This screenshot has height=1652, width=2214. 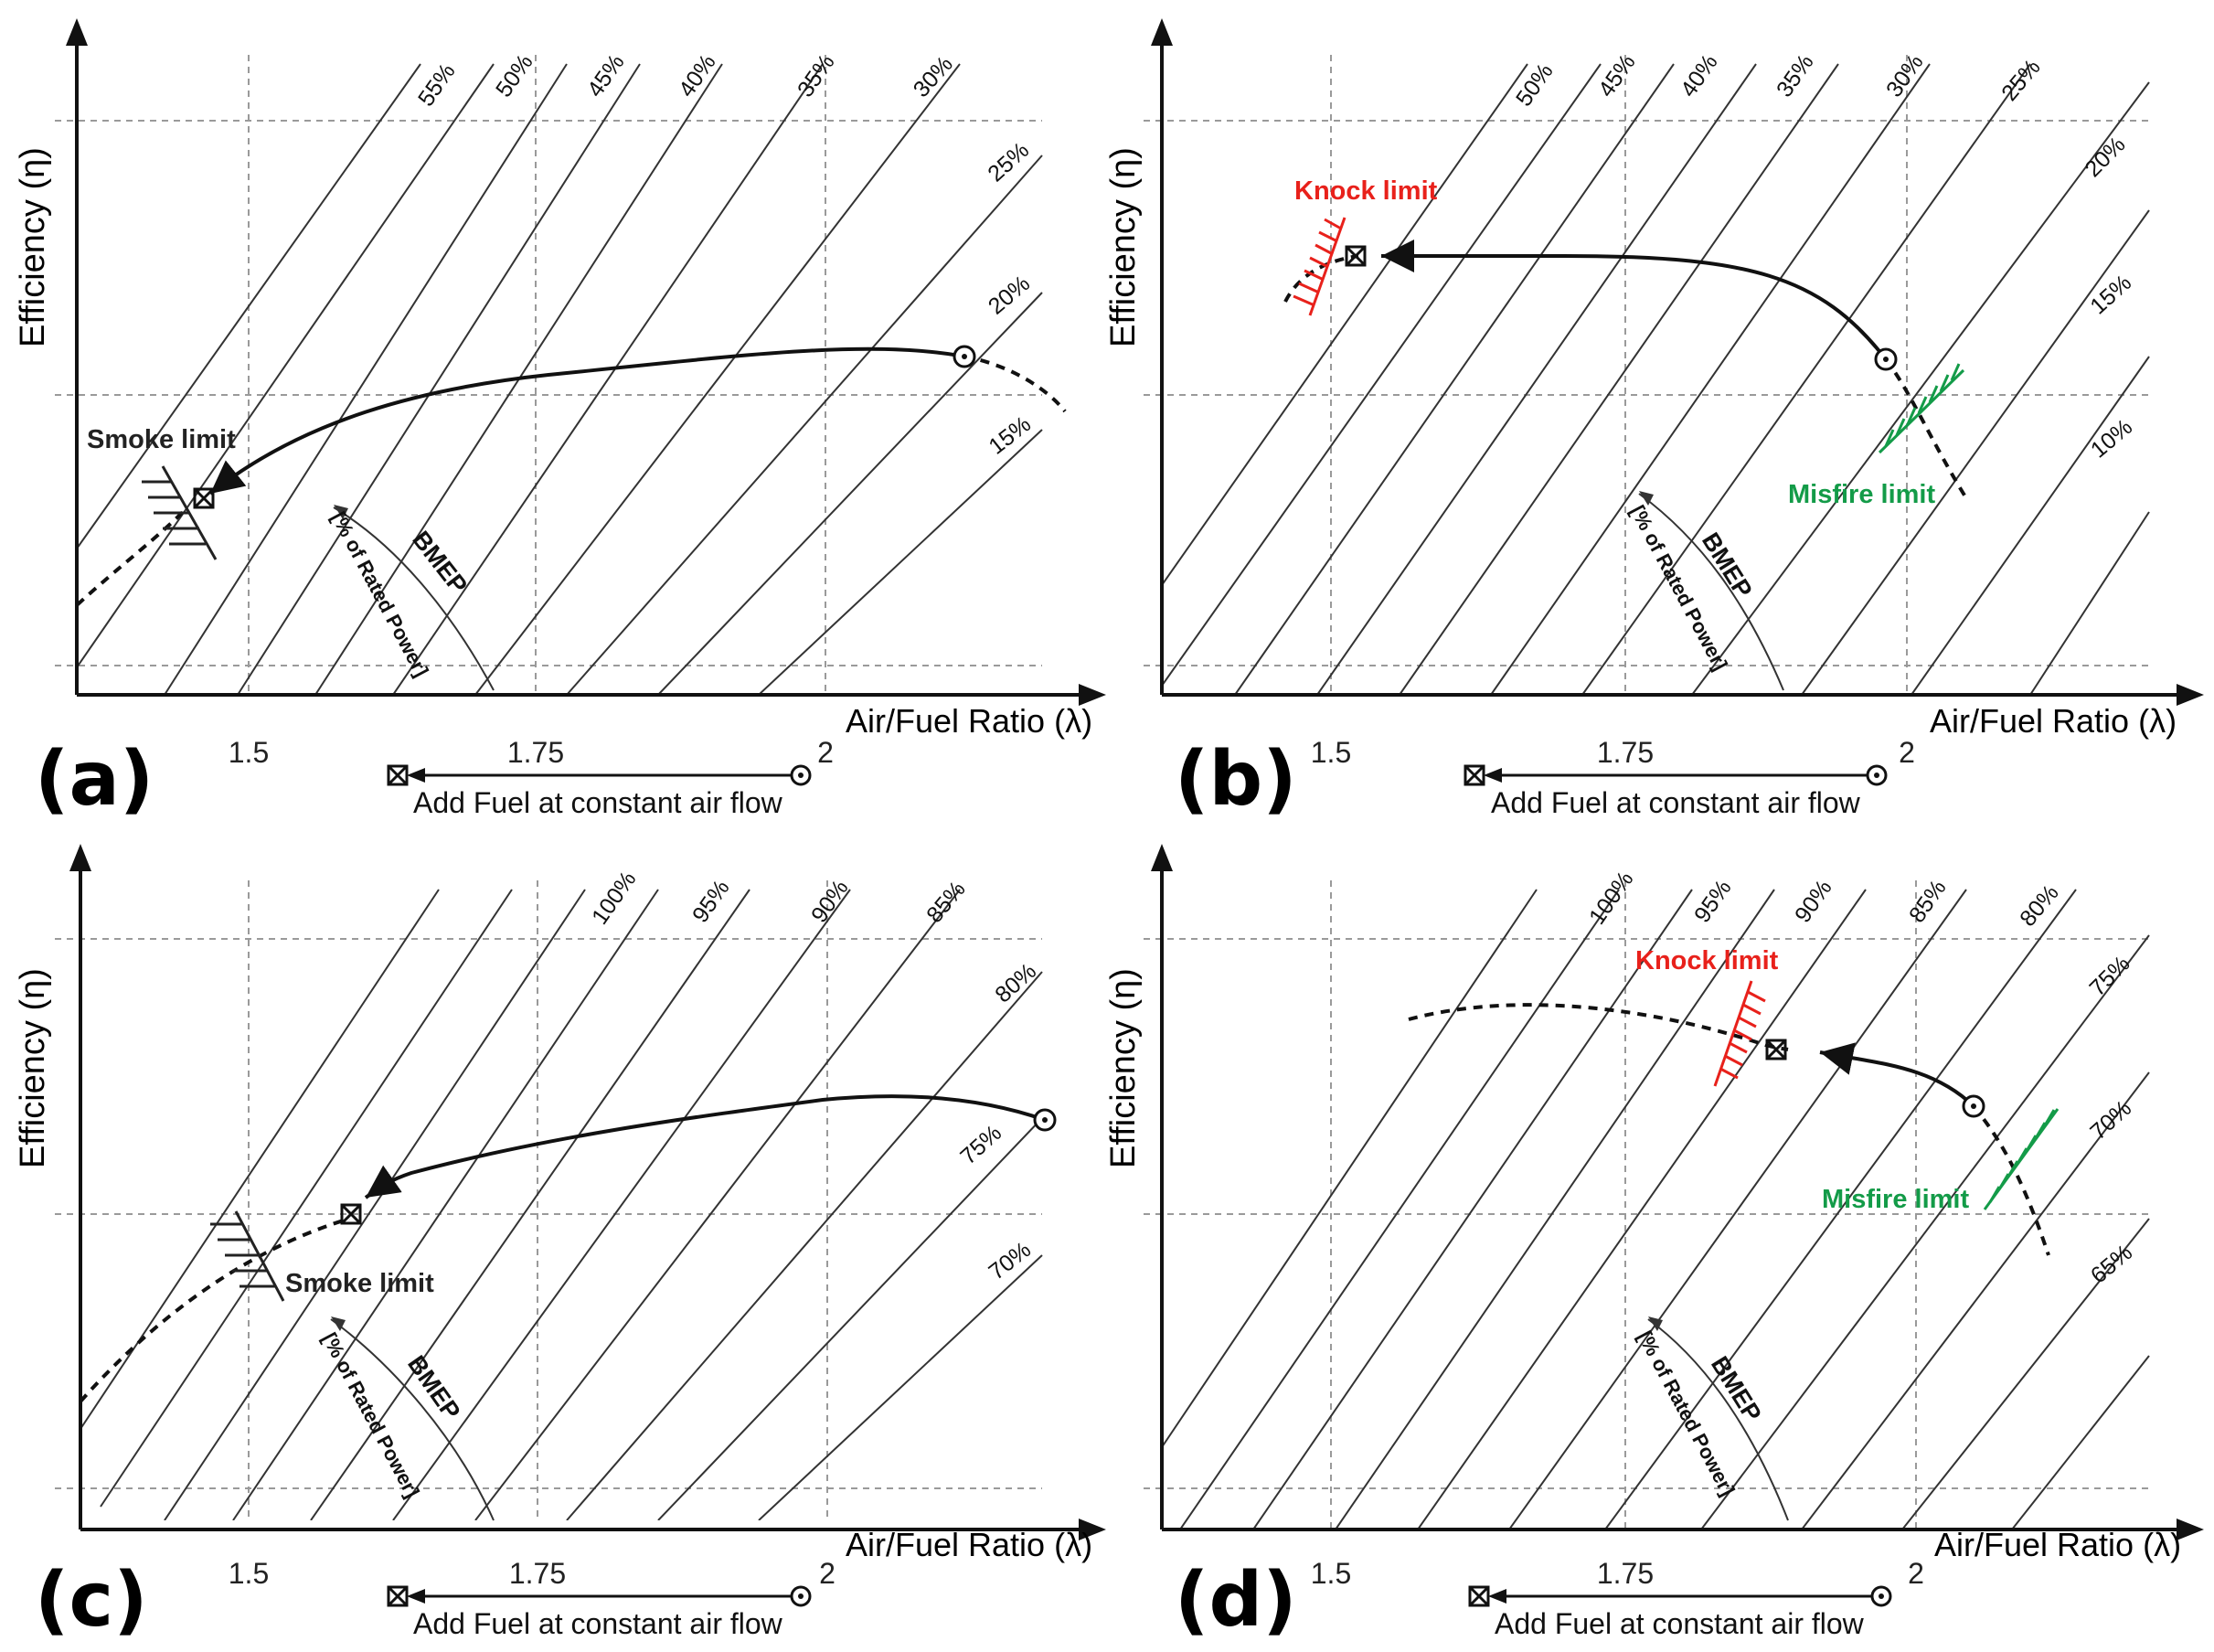 What do you see at coordinates (437, 85) in the screenshot?
I see `bmep-label: 55%` at bounding box center [437, 85].